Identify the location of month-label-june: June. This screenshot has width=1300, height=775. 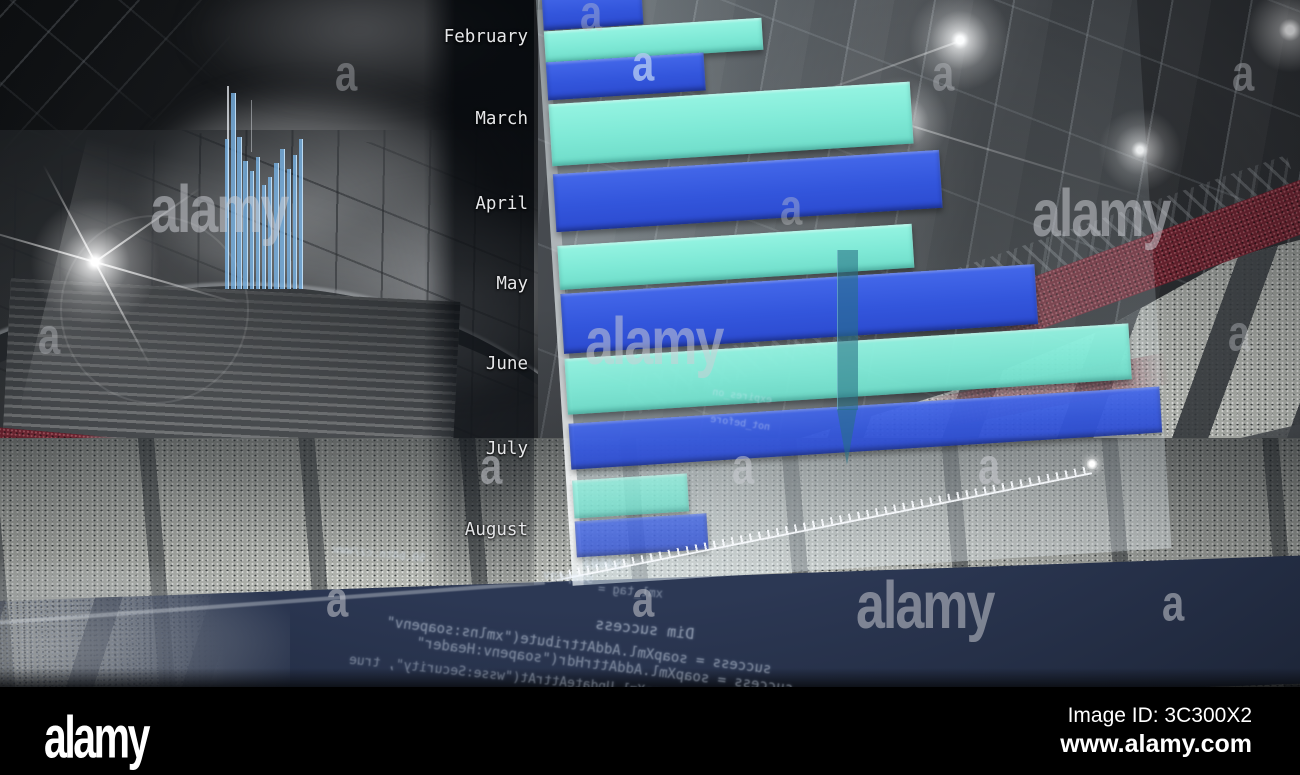
(506, 364).